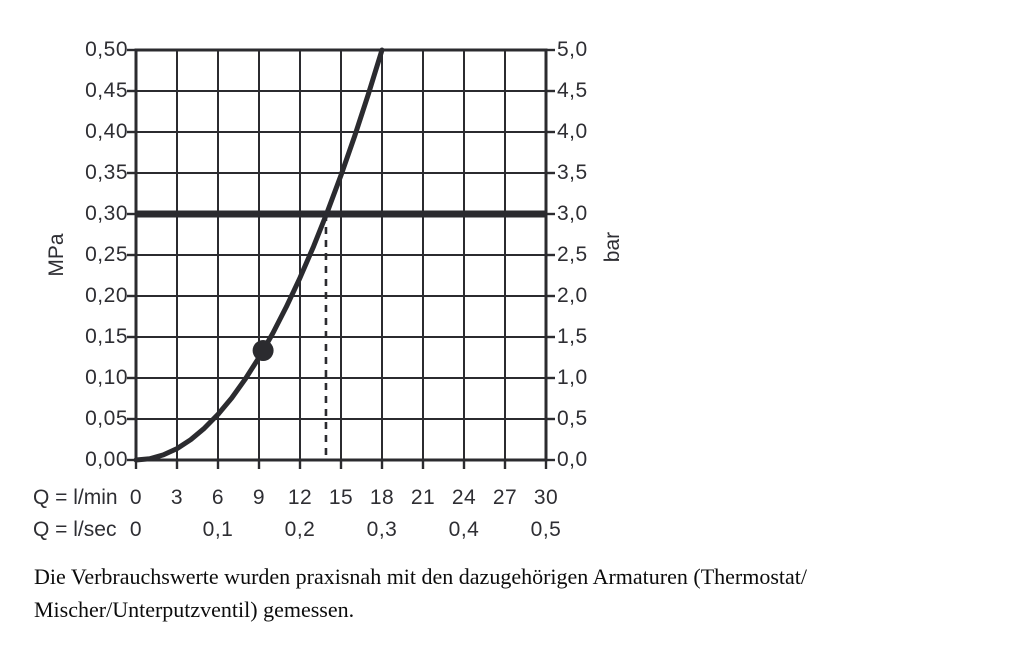  What do you see at coordinates (106, 377) in the screenshot?
I see `left-axis-tick-label: 0,10` at bounding box center [106, 377].